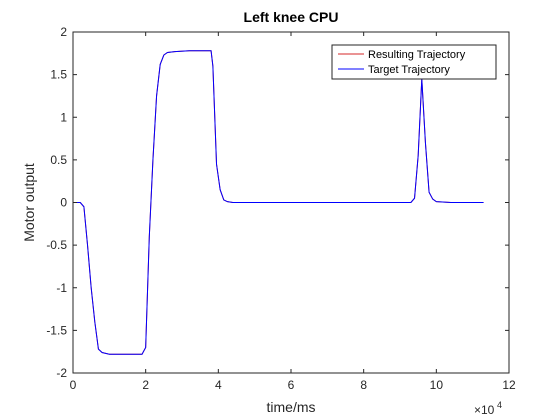 The width and height of the screenshot is (560, 420). I want to click on y-axis-label: Motor output, so click(29, 202).